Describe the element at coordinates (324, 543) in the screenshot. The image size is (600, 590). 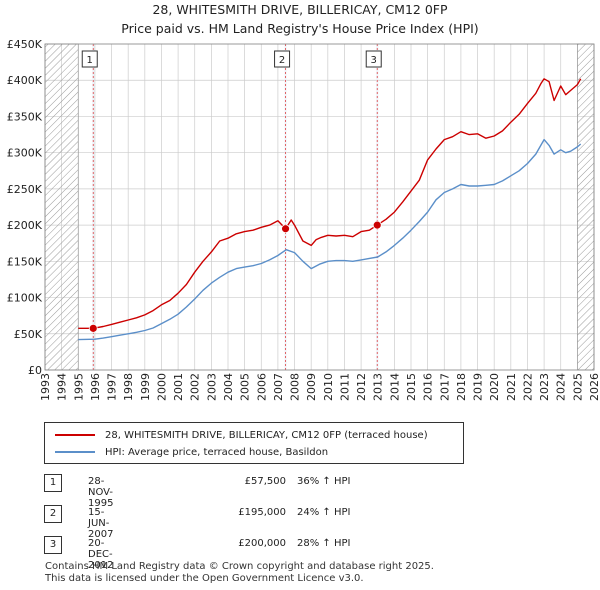
I see `transaction-hpi: 28% ↑ HPI` at that location.